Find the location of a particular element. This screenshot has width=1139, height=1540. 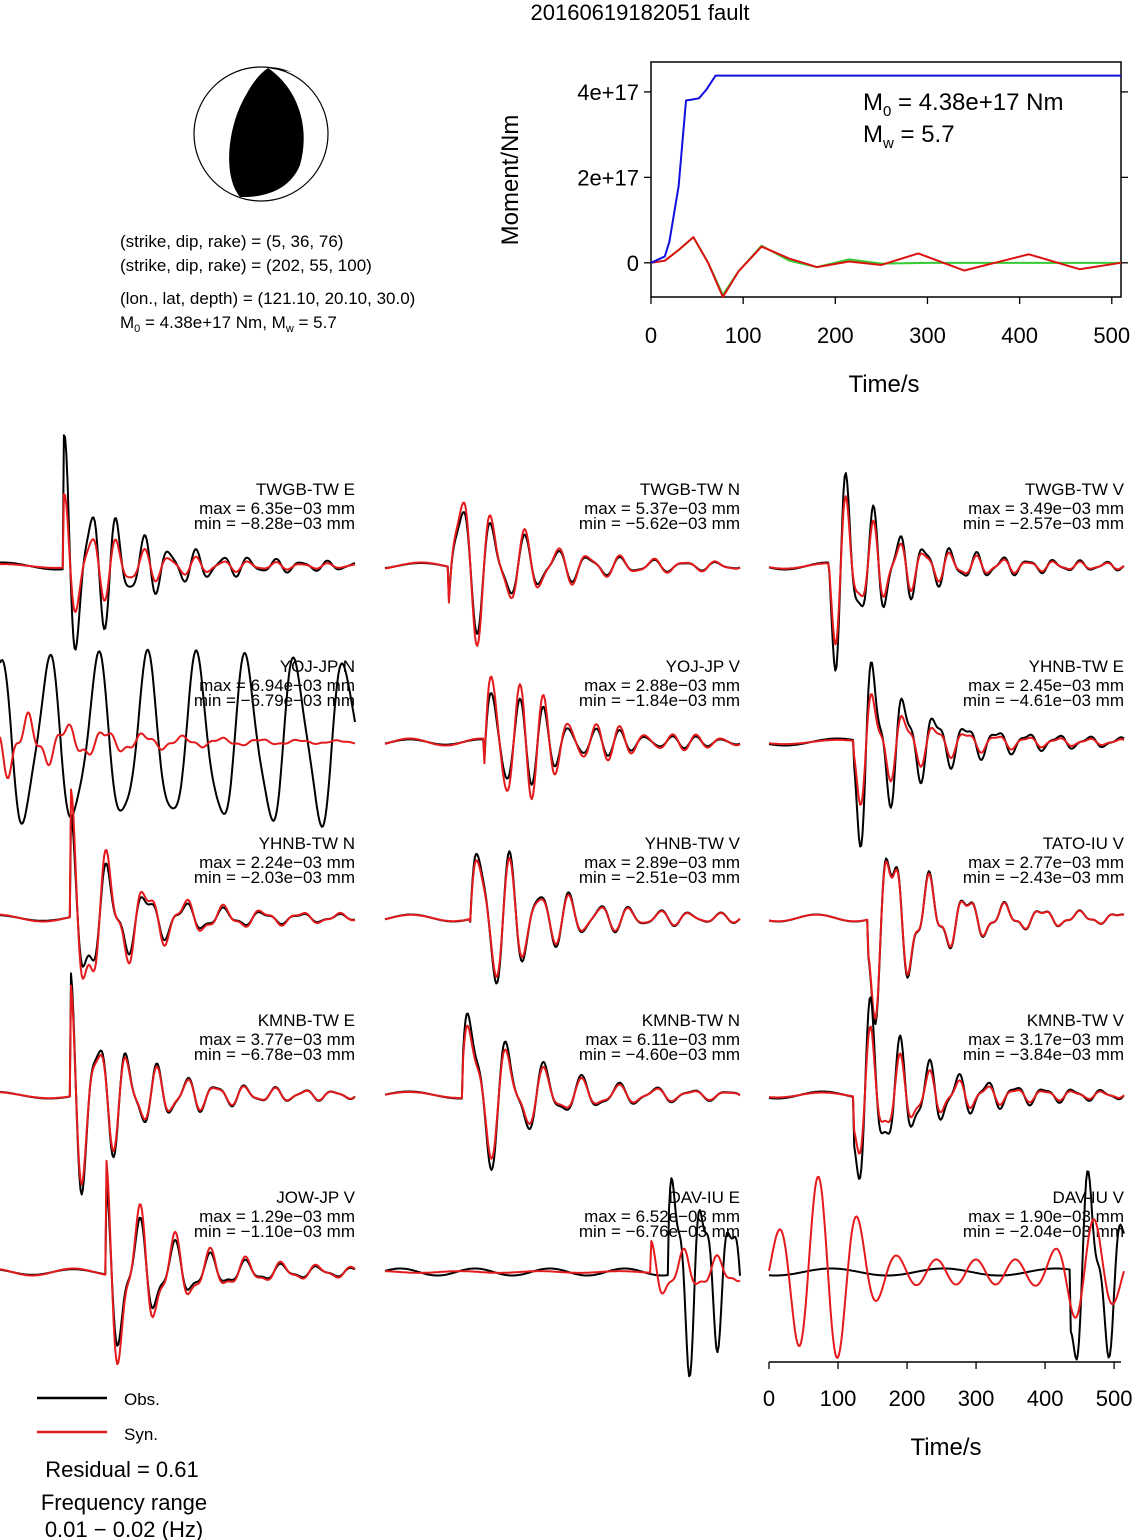

amplitude-max-label: max = 6.35e−03 mm is located at coordinates (277, 508).